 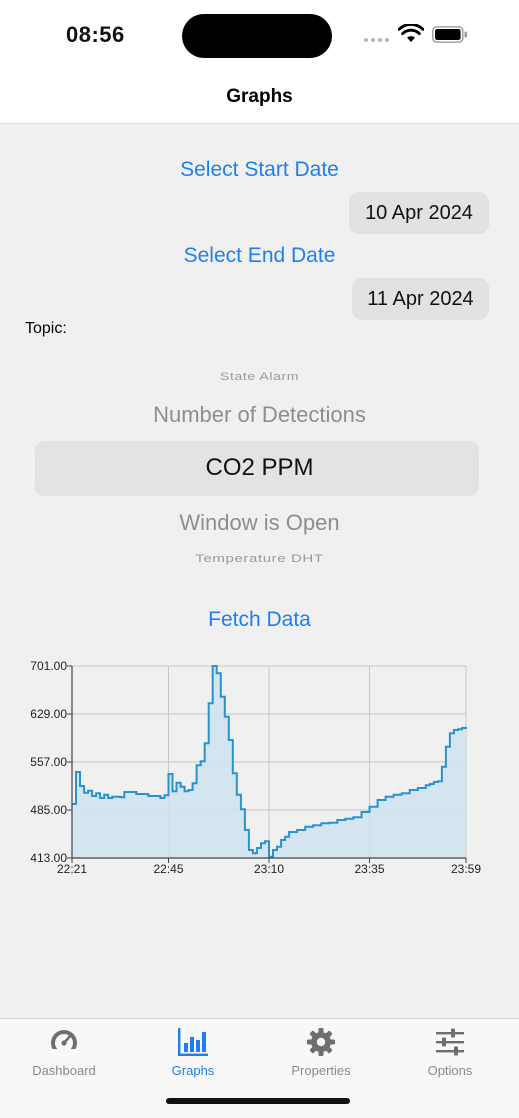 I want to click on chart-x-labels: 22:21 22:45 23:10 23:35 23:59, so click(x=269, y=869).